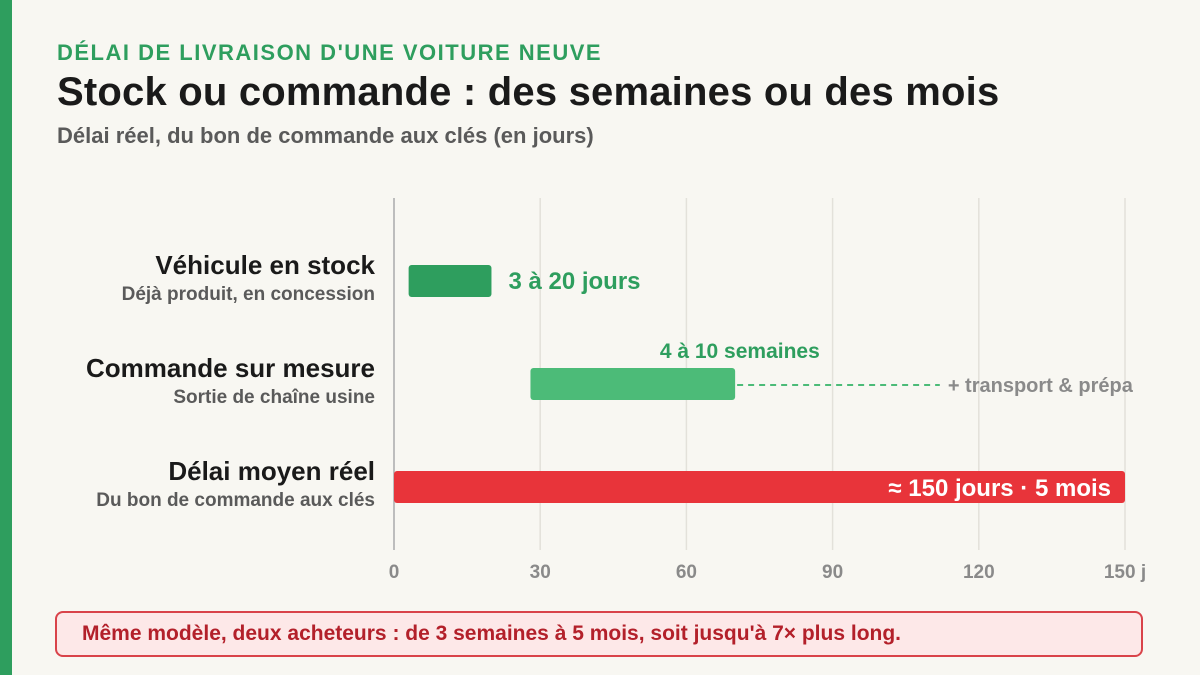 Image resolution: width=1200 pixels, height=675 pixels. What do you see at coordinates (767, 572) in the screenshot?
I see `x-axis-ticks: 0 30 60 90 120 150 j` at bounding box center [767, 572].